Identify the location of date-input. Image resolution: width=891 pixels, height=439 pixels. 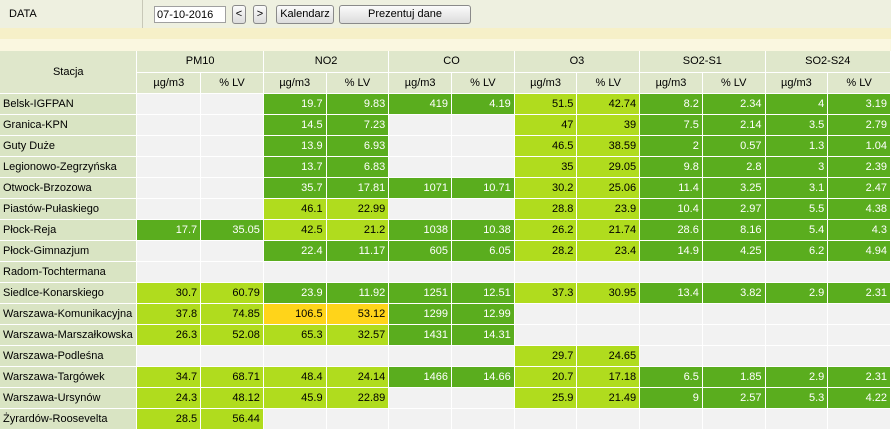
(190, 14).